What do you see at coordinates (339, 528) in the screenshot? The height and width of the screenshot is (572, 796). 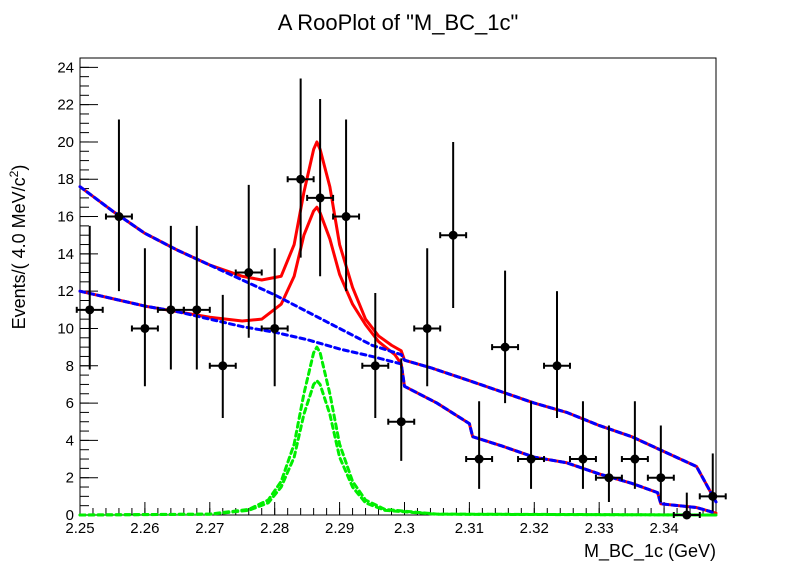 I see `x-tick-label: 2.29` at bounding box center [339, 528].